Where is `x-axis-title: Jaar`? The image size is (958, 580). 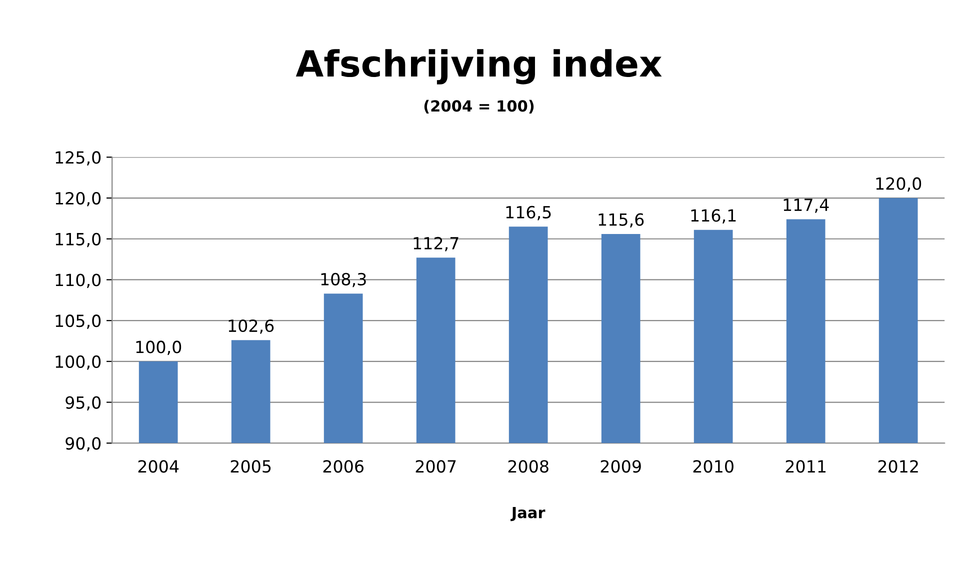 x-axis-title: Jaar is located at coordinates (528, 514).